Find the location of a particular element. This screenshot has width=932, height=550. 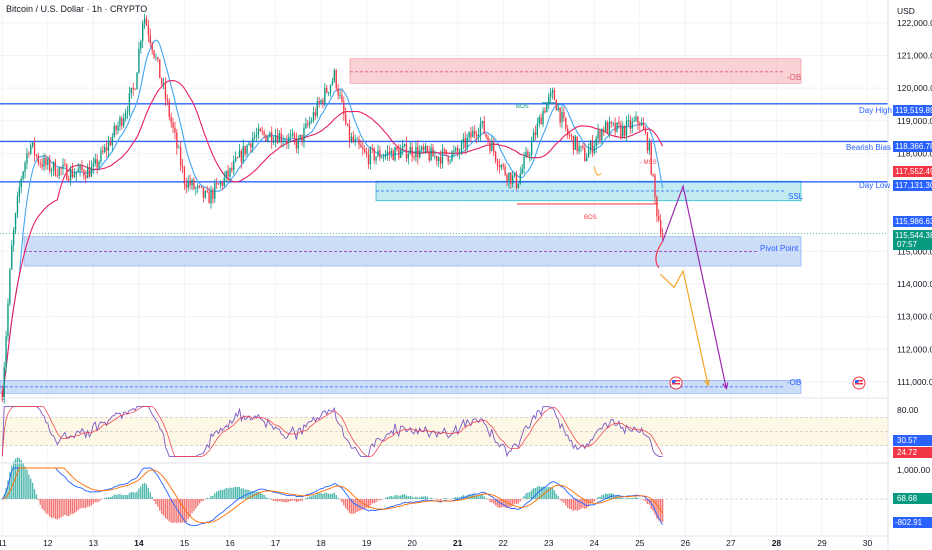

chart-title: Bitcoin / U.S. Dollar · 1h · CRYPTO is located at coordinates (76, 9).